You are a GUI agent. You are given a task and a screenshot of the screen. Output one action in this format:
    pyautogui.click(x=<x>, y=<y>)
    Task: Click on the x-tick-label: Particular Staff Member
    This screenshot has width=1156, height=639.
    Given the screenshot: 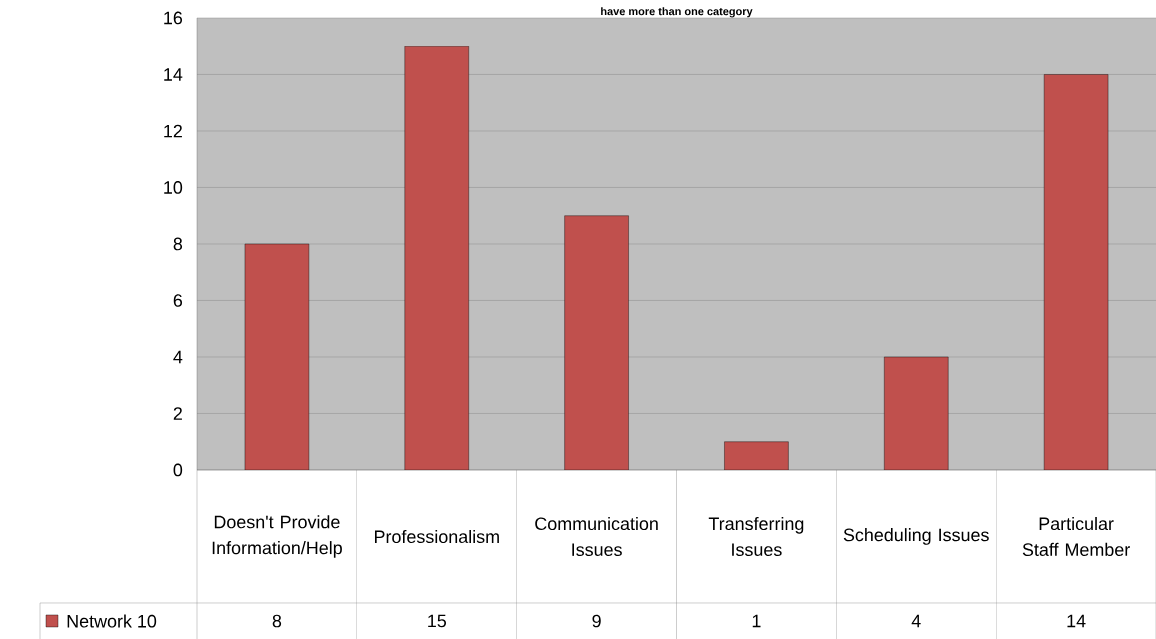 What is the action you would take?
    pyautogui.click(x=1076, y=536)
    